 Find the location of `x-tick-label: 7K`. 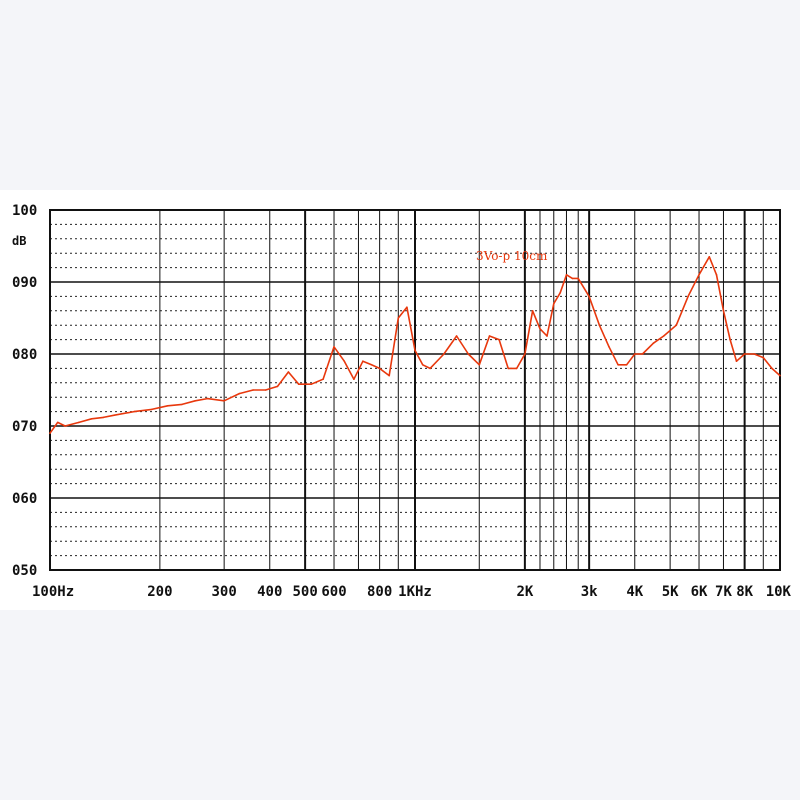

x-tick-label: 7K is located at coordinates (723, 592).